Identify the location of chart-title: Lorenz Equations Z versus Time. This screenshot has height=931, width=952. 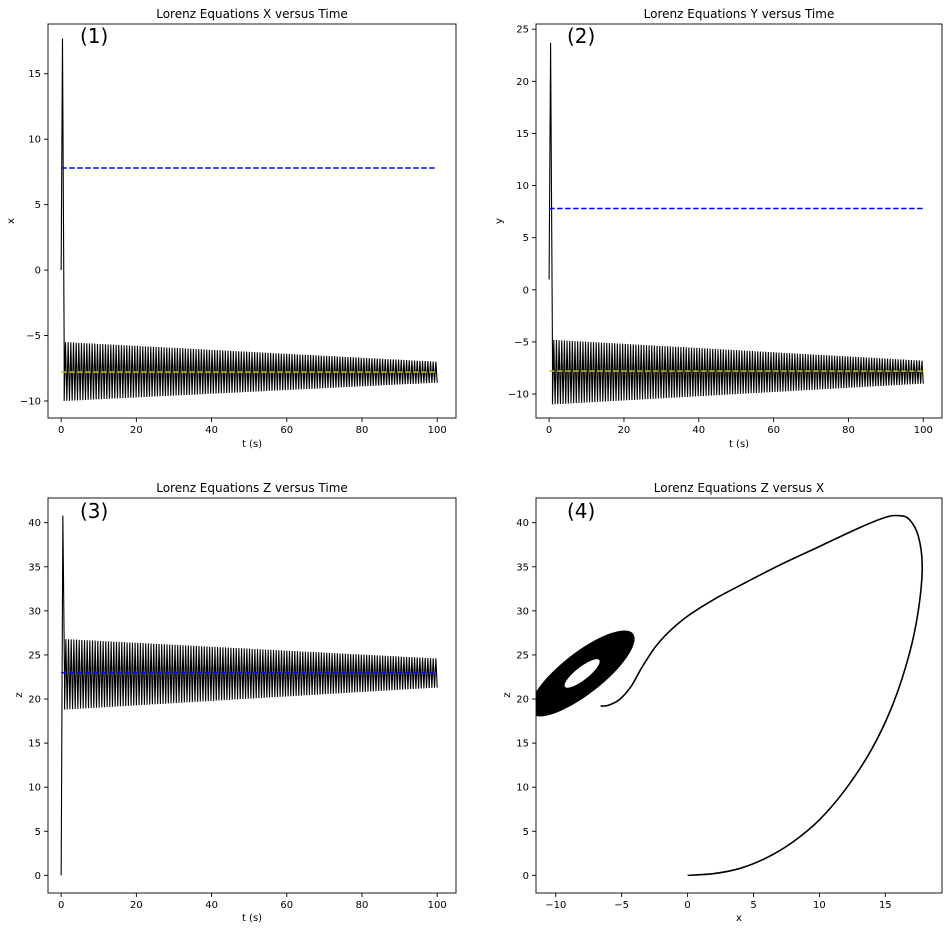
(252, 488).